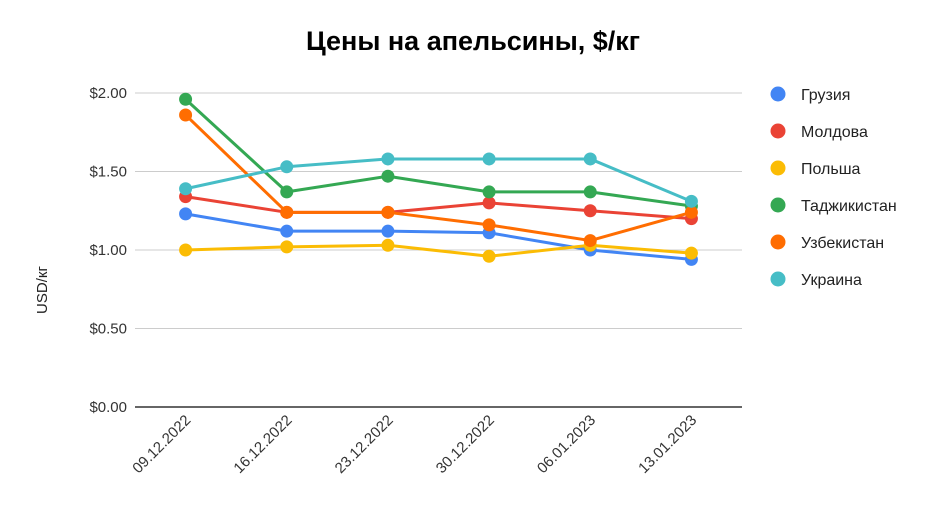 The image size is (946, 521). I want to click on legend-item: Польша, so click(815, 169).